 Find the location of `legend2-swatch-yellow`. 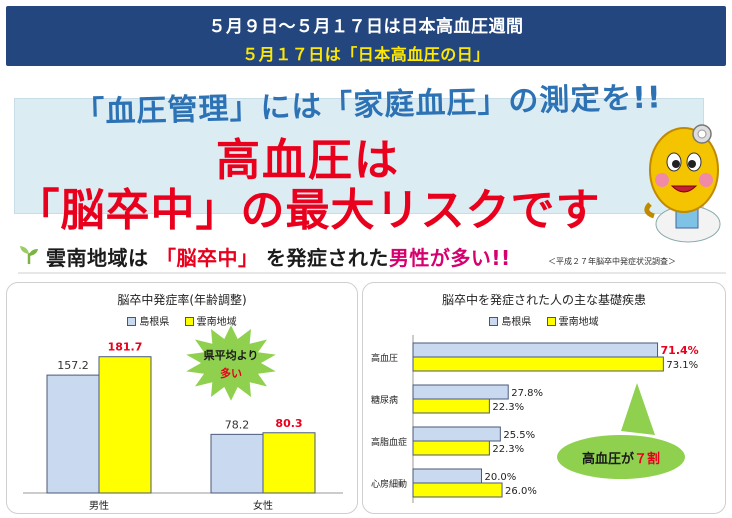

legend2-swatch-yellow is located at coordinates (551, 321).